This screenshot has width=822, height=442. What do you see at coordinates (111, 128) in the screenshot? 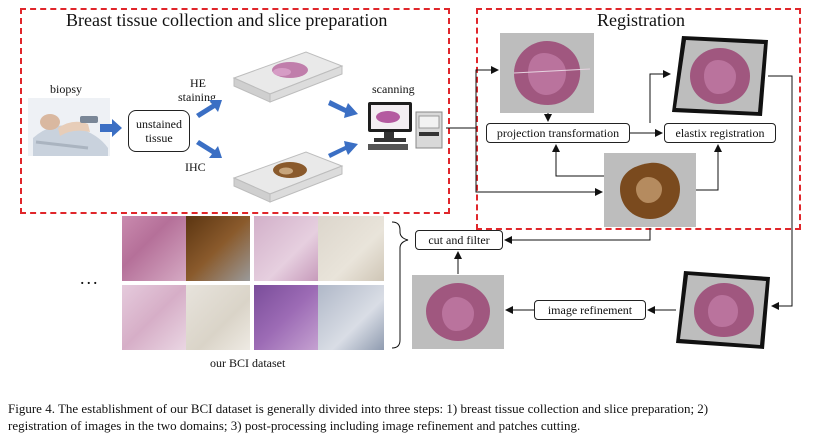
I see `blue-arrow-biopsy` at bounding box center [111, 128].